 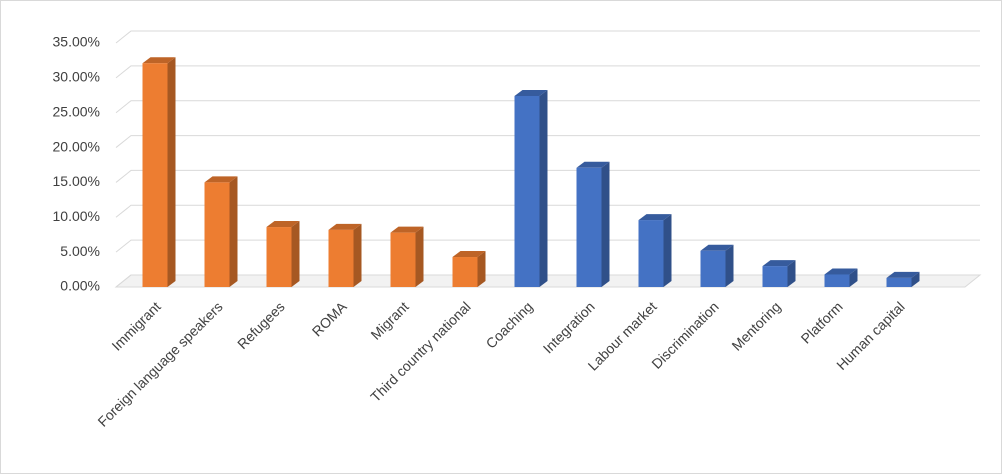 I want to click on y-tick-label: 20.00%, so click(x=76, y=146).